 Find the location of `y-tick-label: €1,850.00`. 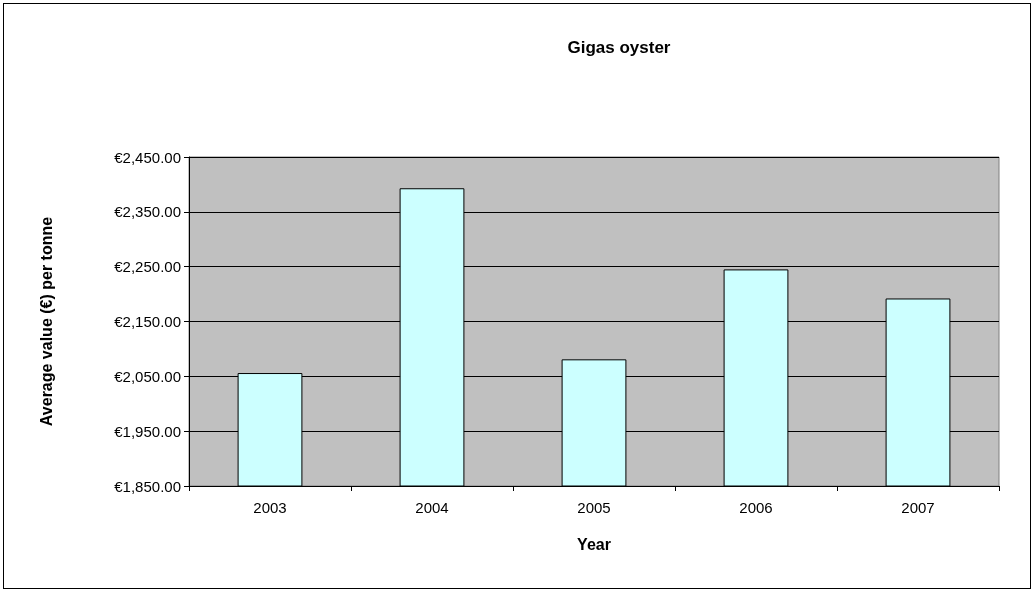

y-tick-label: €1,850.00 is located at coordinates (147, 486).